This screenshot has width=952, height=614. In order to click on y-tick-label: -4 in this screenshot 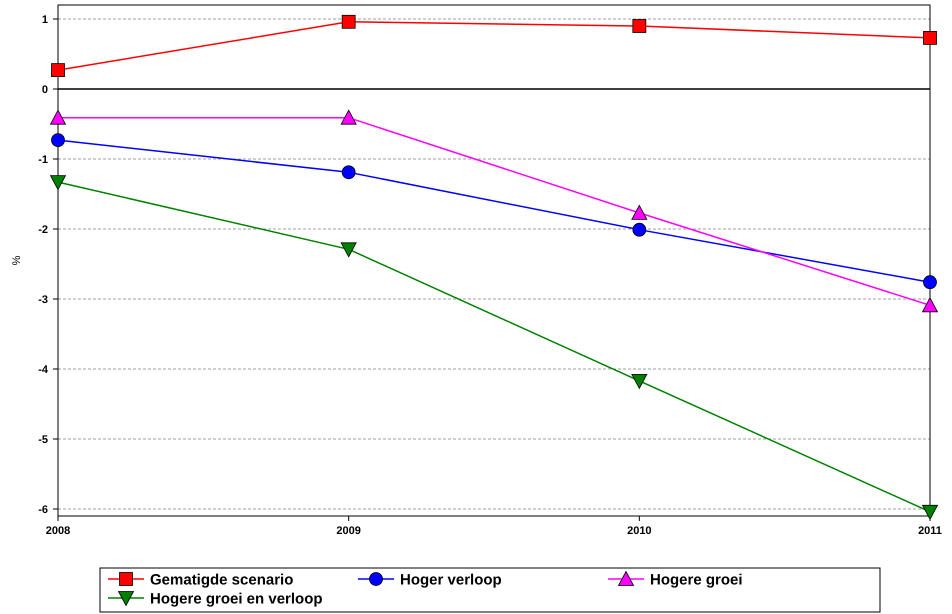, I will do `click(43, 370)`.